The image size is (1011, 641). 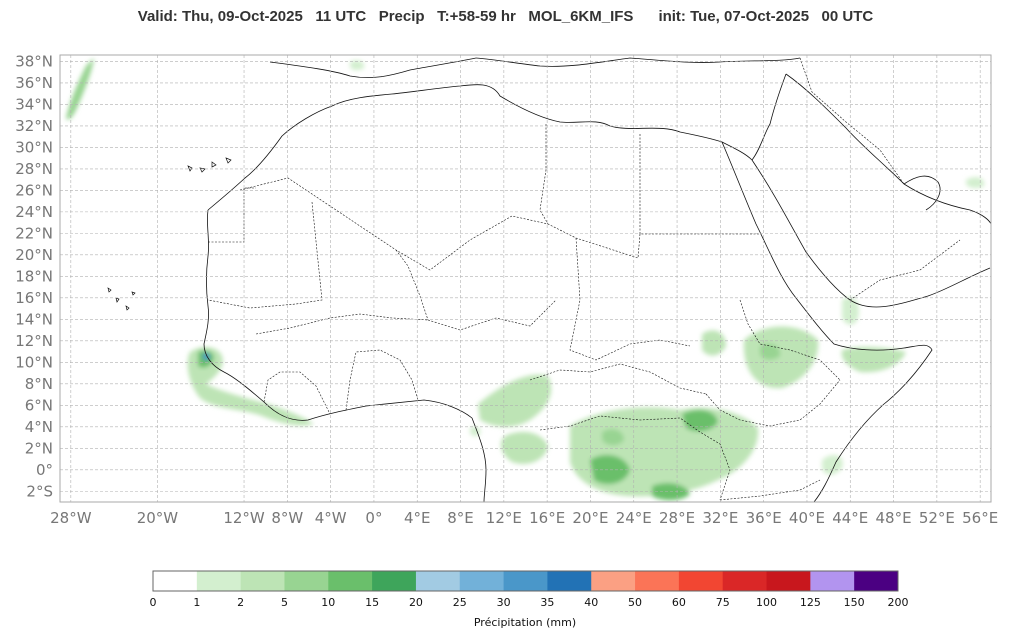 I want to click on lon-tick-label: 48°E, so click(x=894, y=518).